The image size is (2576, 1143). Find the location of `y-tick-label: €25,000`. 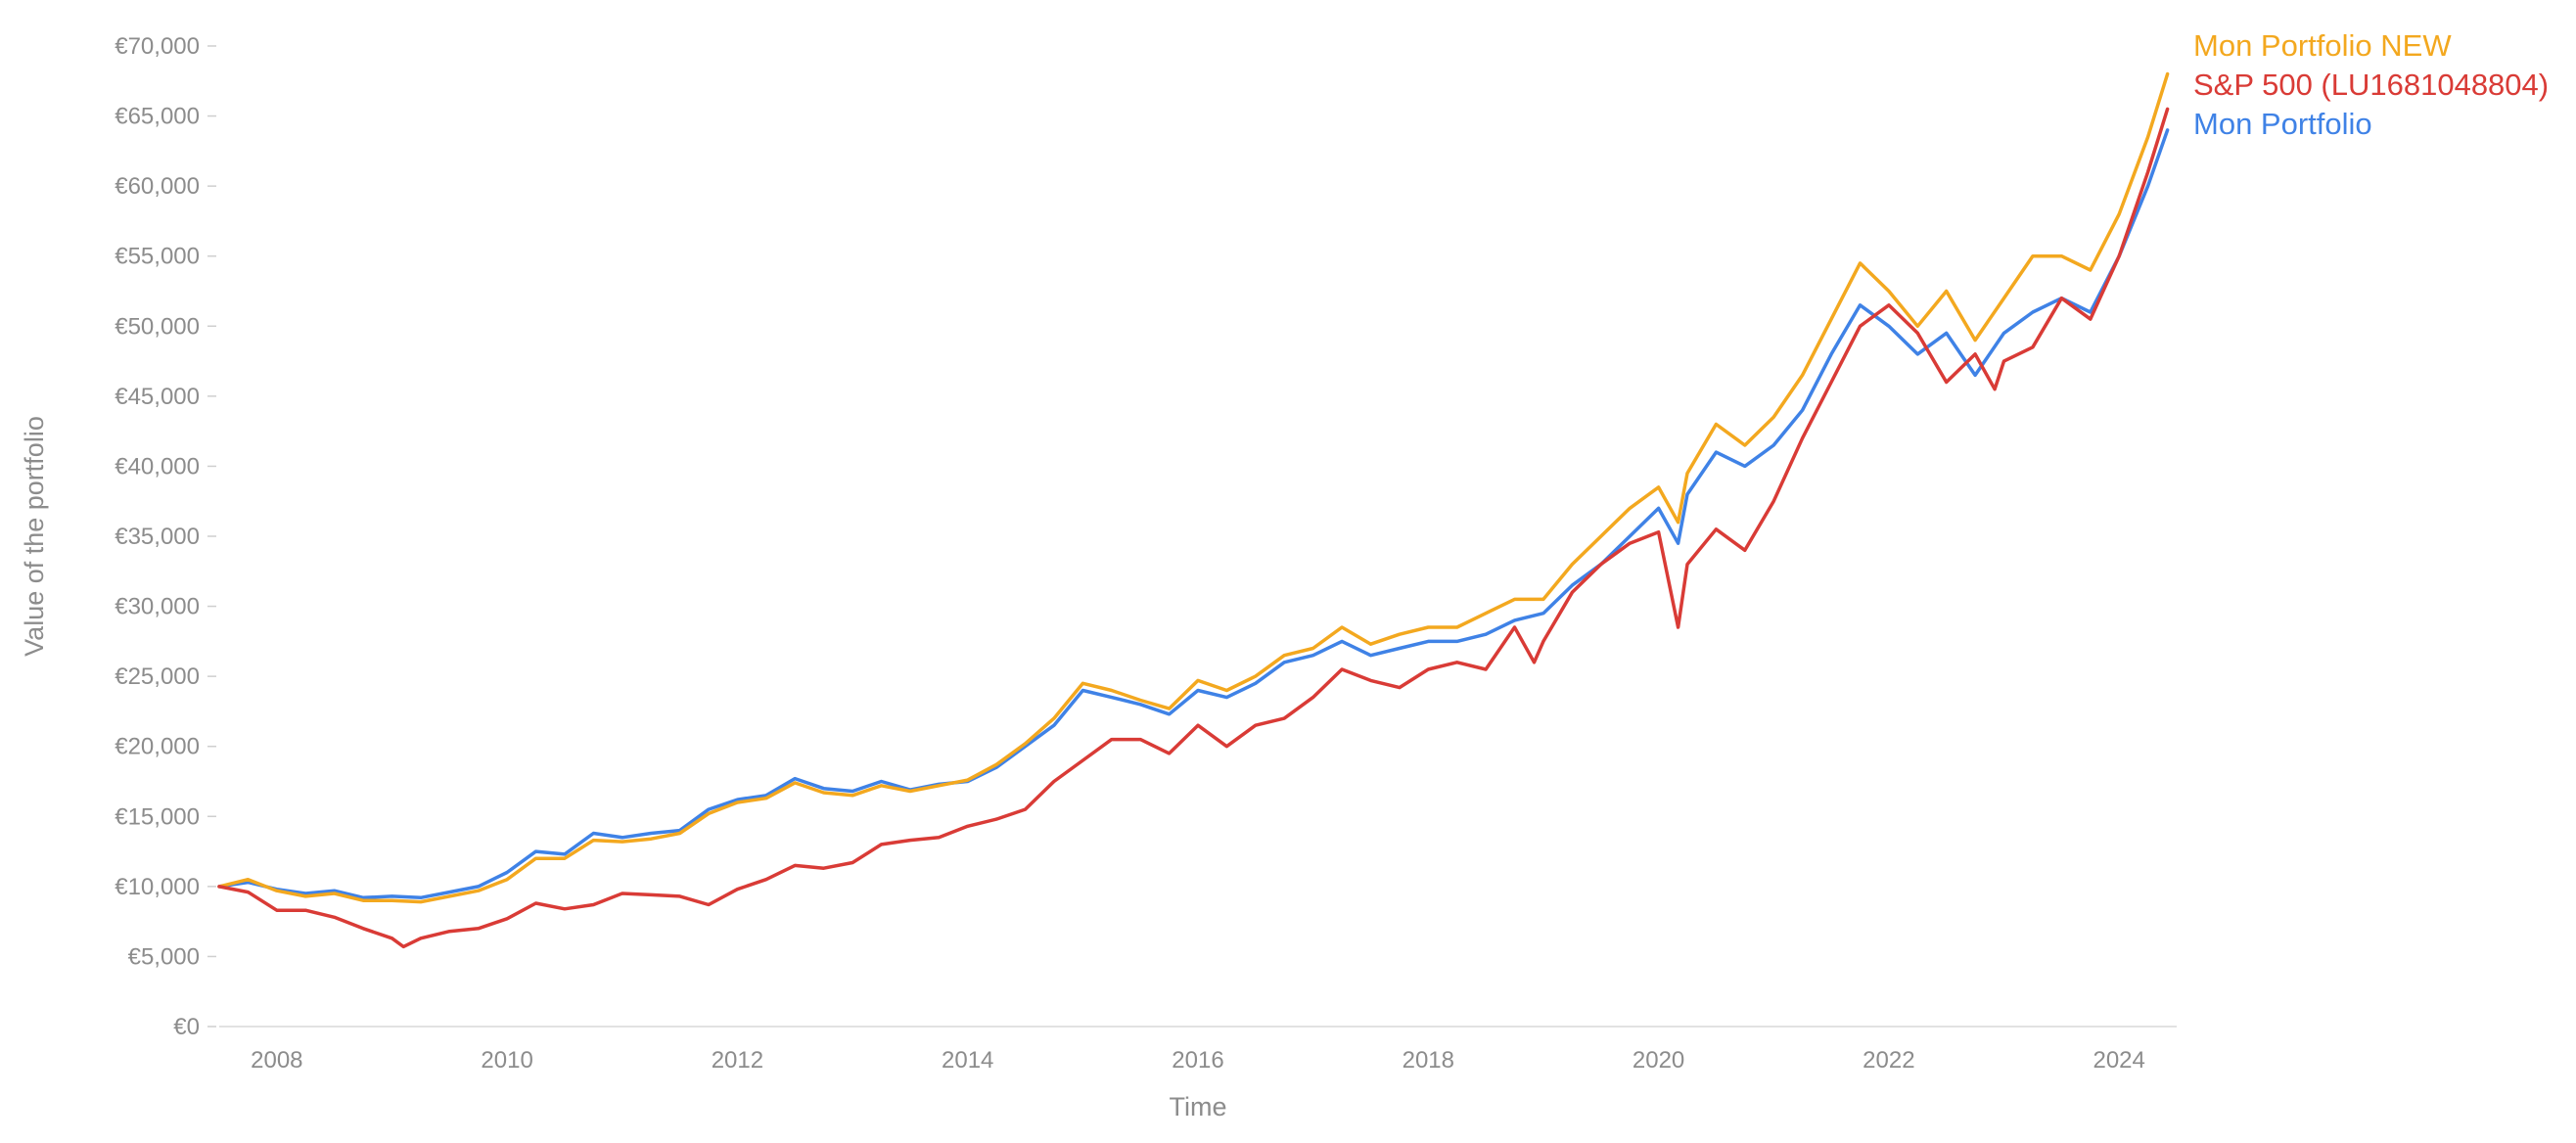

y-tick-label: €25,000 is located at coordinates (157, 676).